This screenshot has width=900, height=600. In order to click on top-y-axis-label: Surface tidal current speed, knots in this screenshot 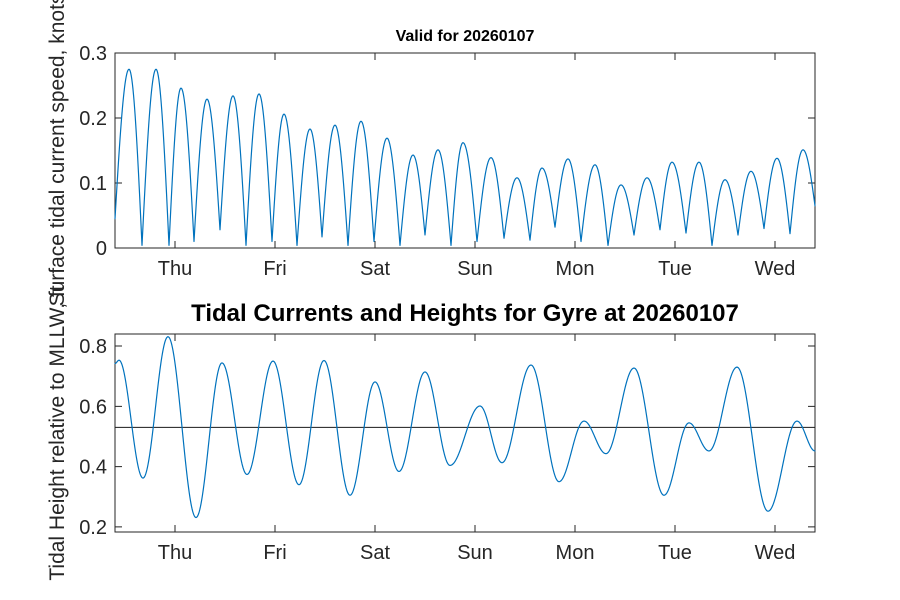, I will do `click(57, 153)`.